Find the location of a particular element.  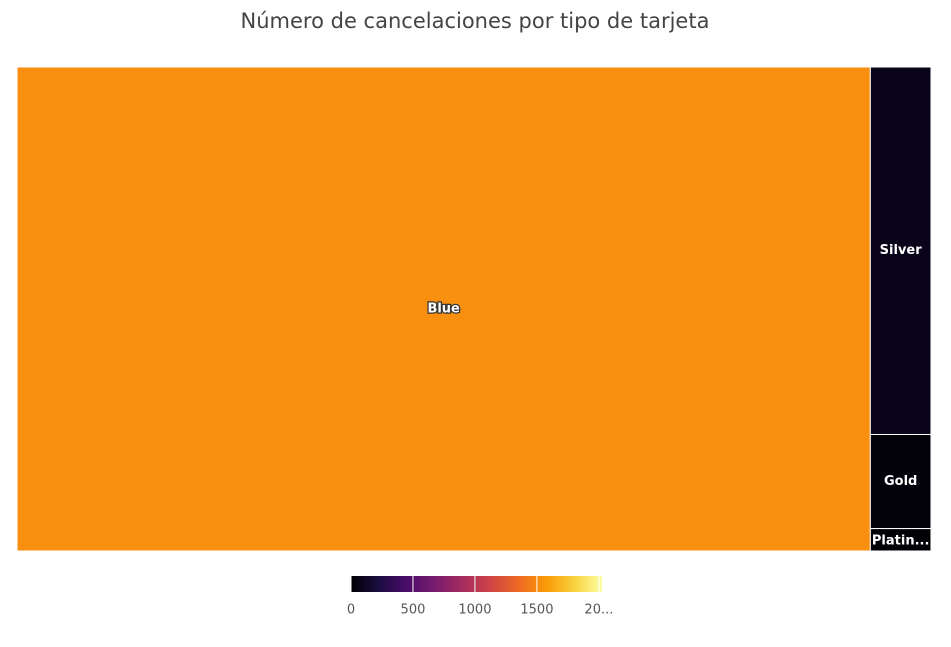

colorbar-tick-label: 1500 is located at coordinates (536, 610).